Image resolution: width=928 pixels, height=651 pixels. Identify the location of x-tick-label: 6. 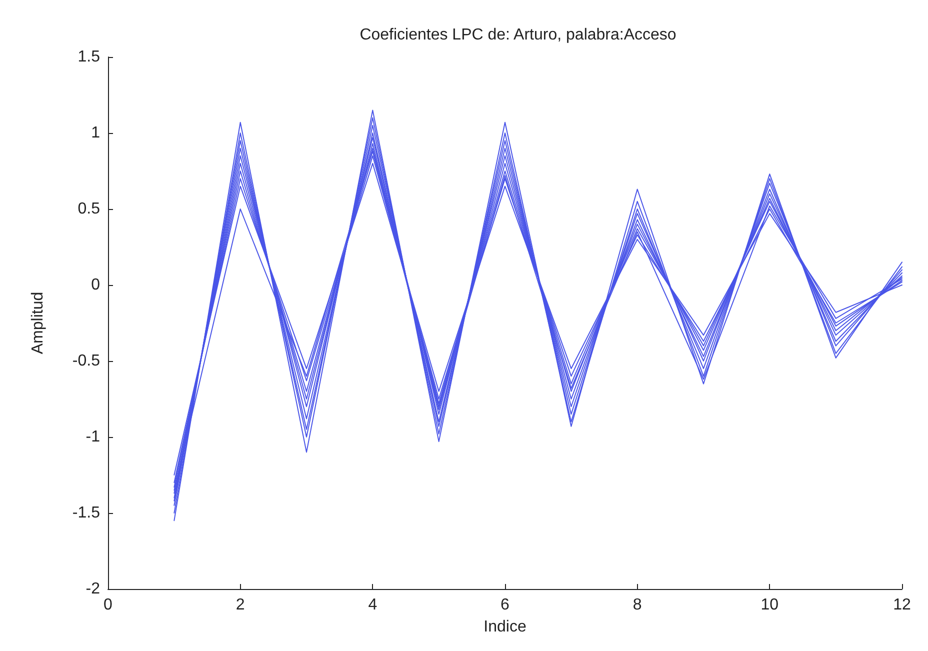
(505, 605).